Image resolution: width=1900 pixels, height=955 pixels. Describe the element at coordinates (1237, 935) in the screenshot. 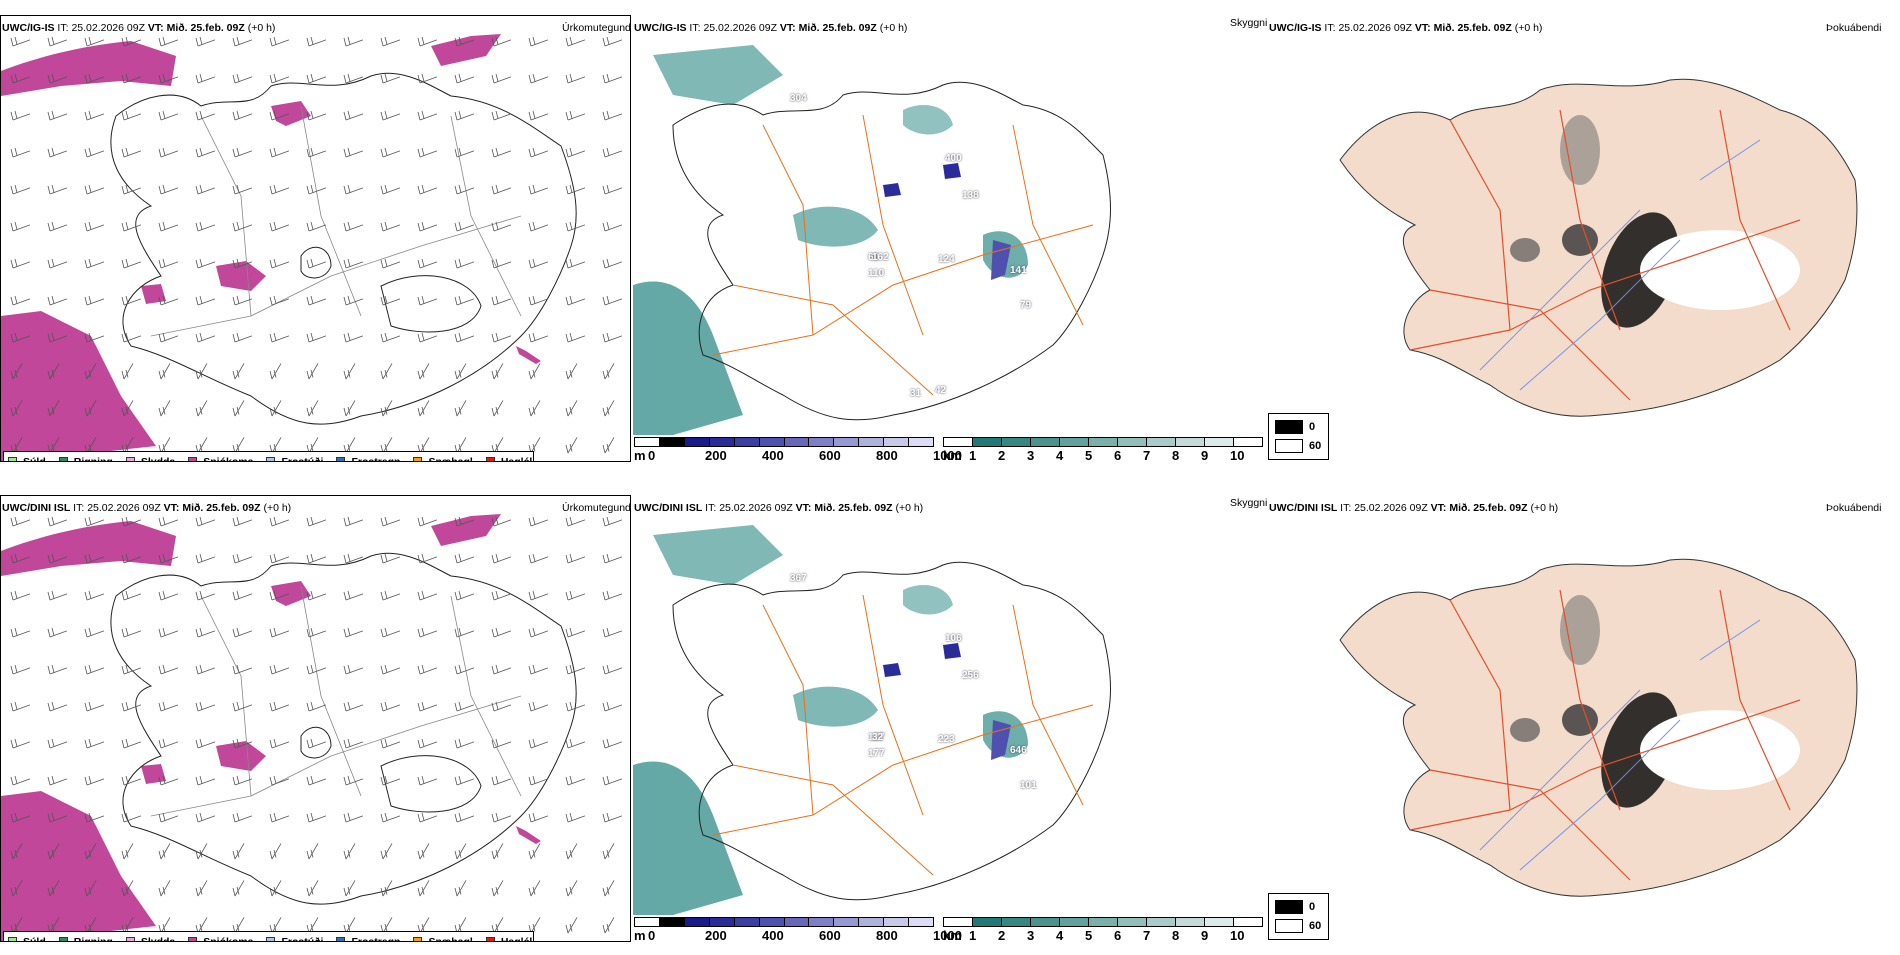

I see `colorbar-tick: 10` at that location.